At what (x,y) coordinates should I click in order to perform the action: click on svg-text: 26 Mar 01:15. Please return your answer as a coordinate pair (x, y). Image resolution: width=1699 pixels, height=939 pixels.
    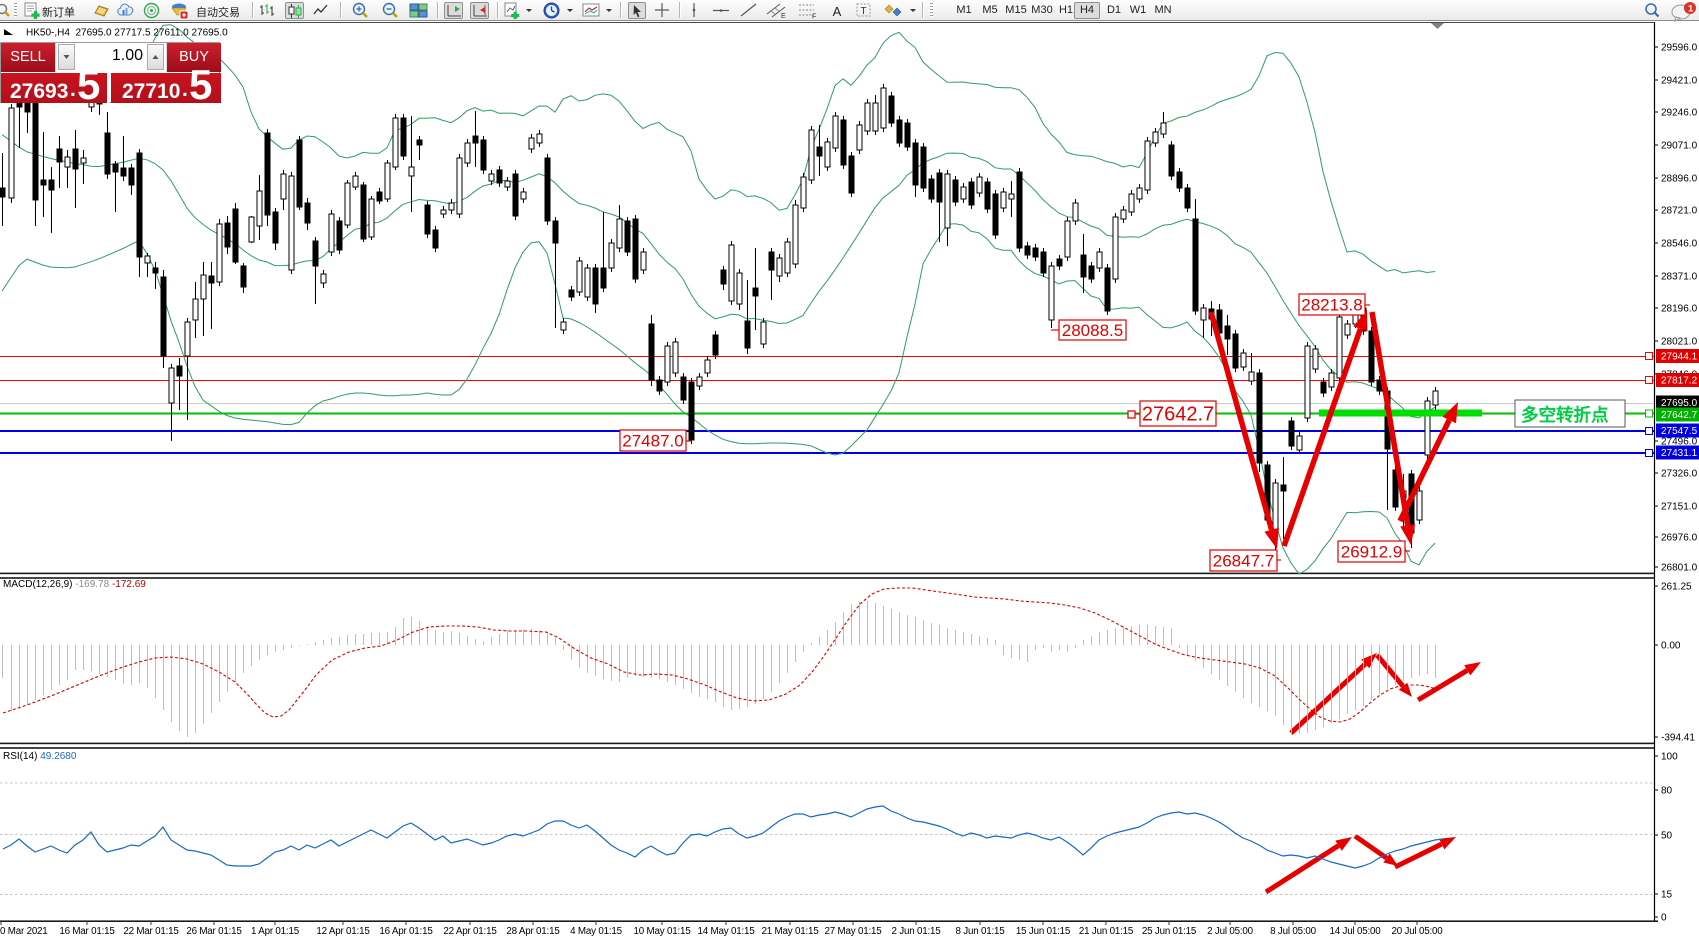
    Looking at the image, I should click on (214, 931).